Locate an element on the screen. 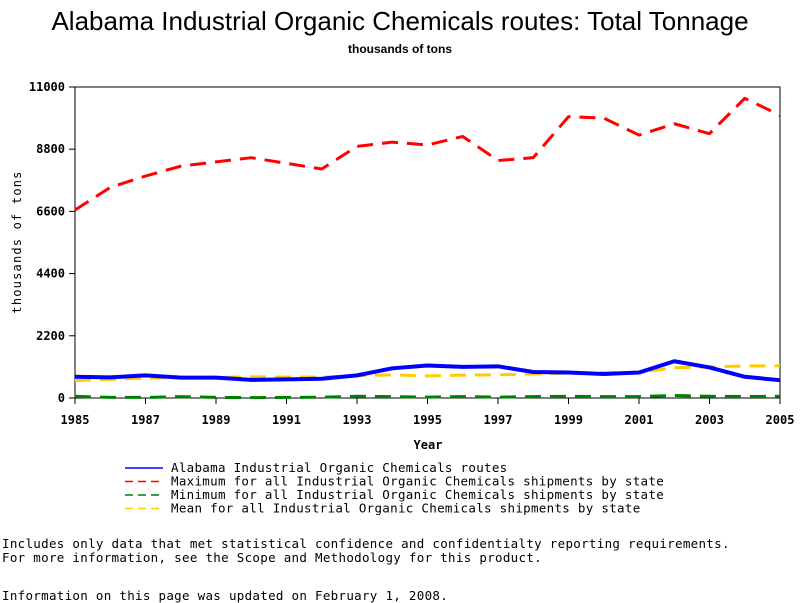 This screenshot has width=800, height=603. y-tick-label: 8800 is located at coordinates (50, 149).